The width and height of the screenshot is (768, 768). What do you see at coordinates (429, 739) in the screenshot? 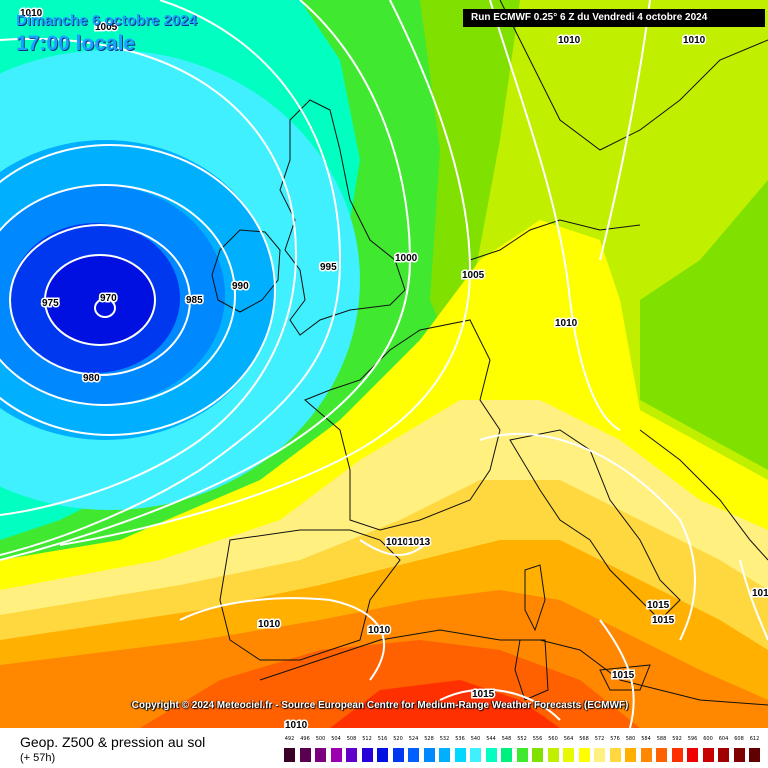
I see `scale-tick-label: 528` at bounding box center [429, 739].